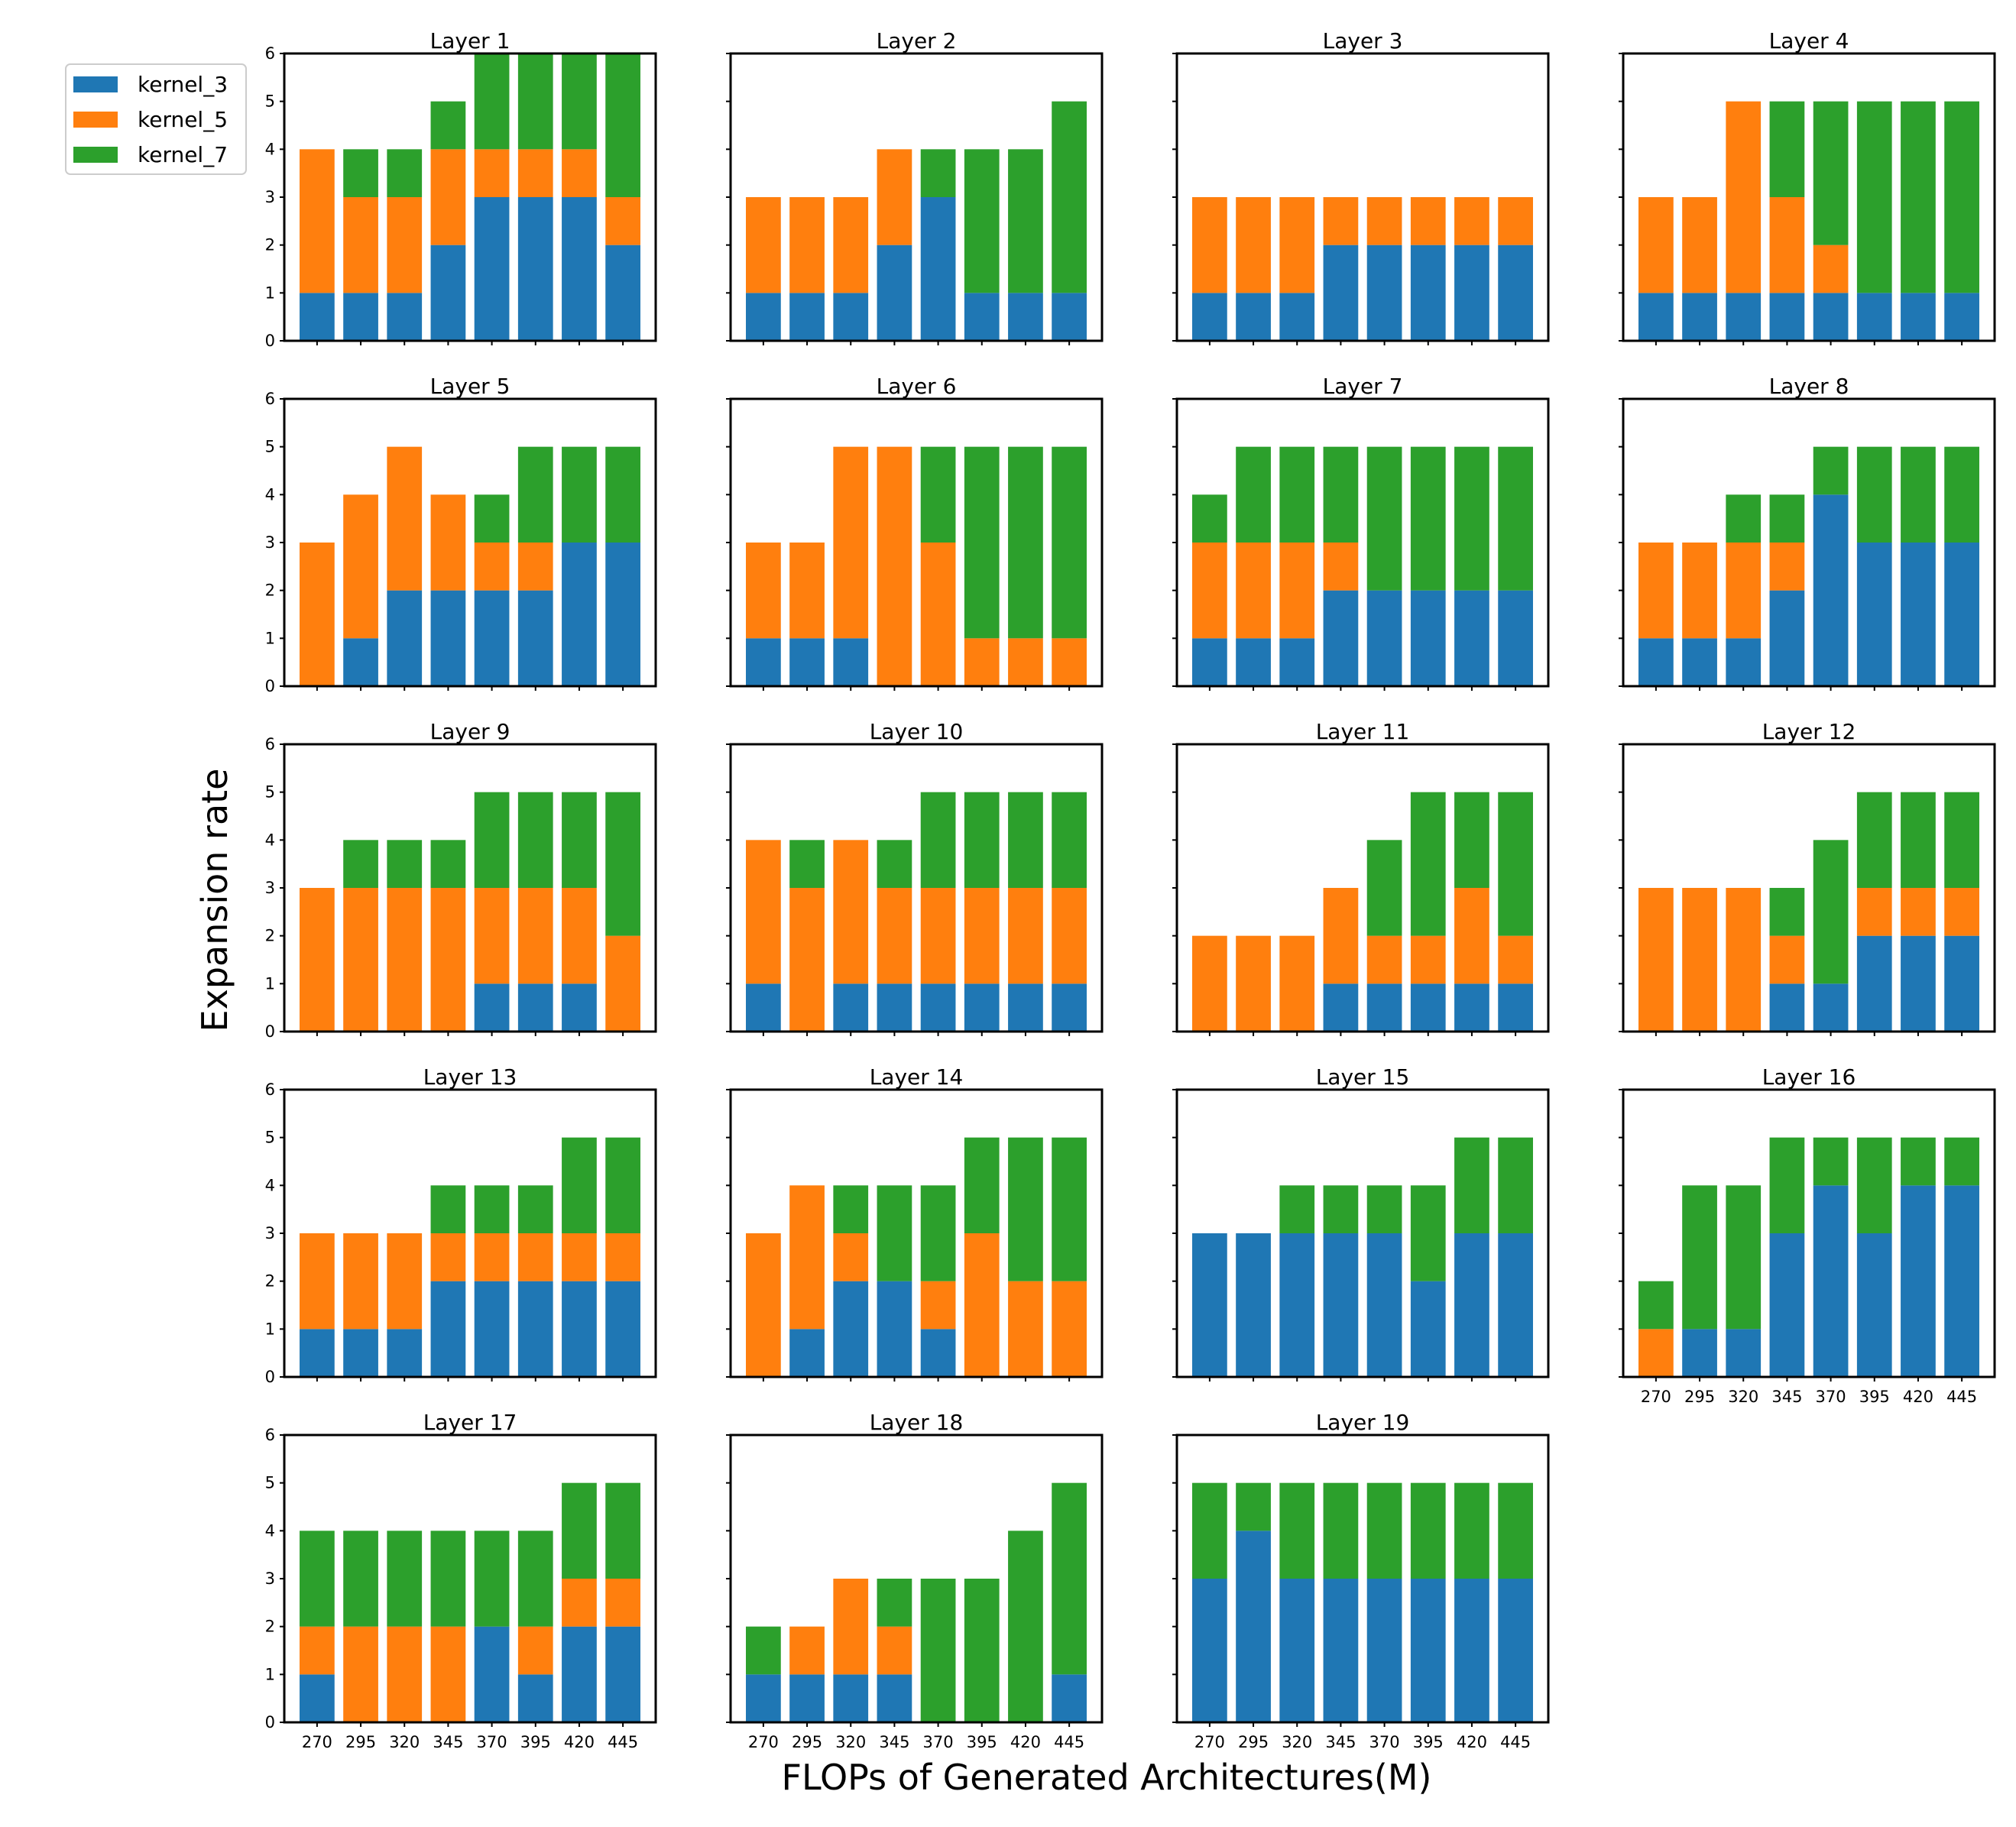 The image size is (2016, 1827). I want to click on panel: Layer 6, so click(915, 532).